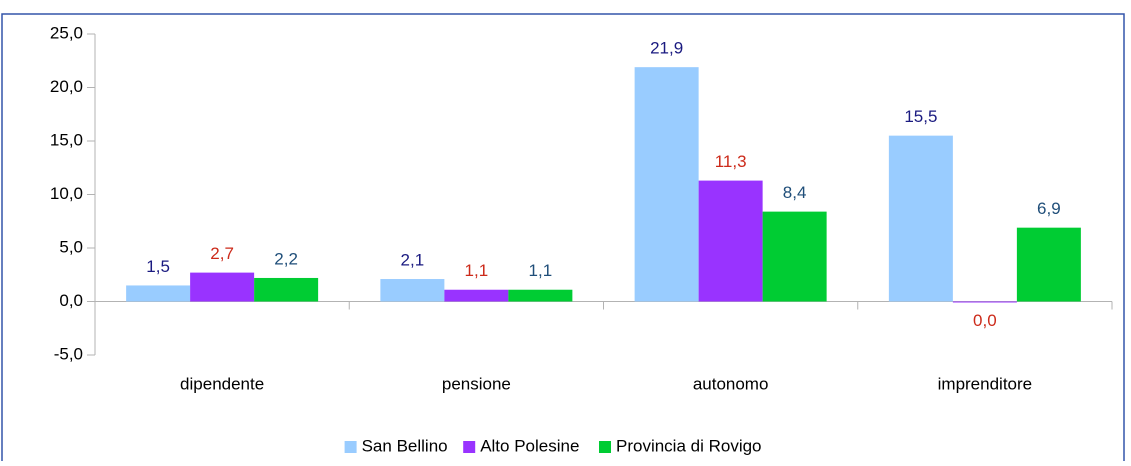 This screenshot has height=466, width=1131. I want to click on x-tick-label: autonomo, so click(731, 383).